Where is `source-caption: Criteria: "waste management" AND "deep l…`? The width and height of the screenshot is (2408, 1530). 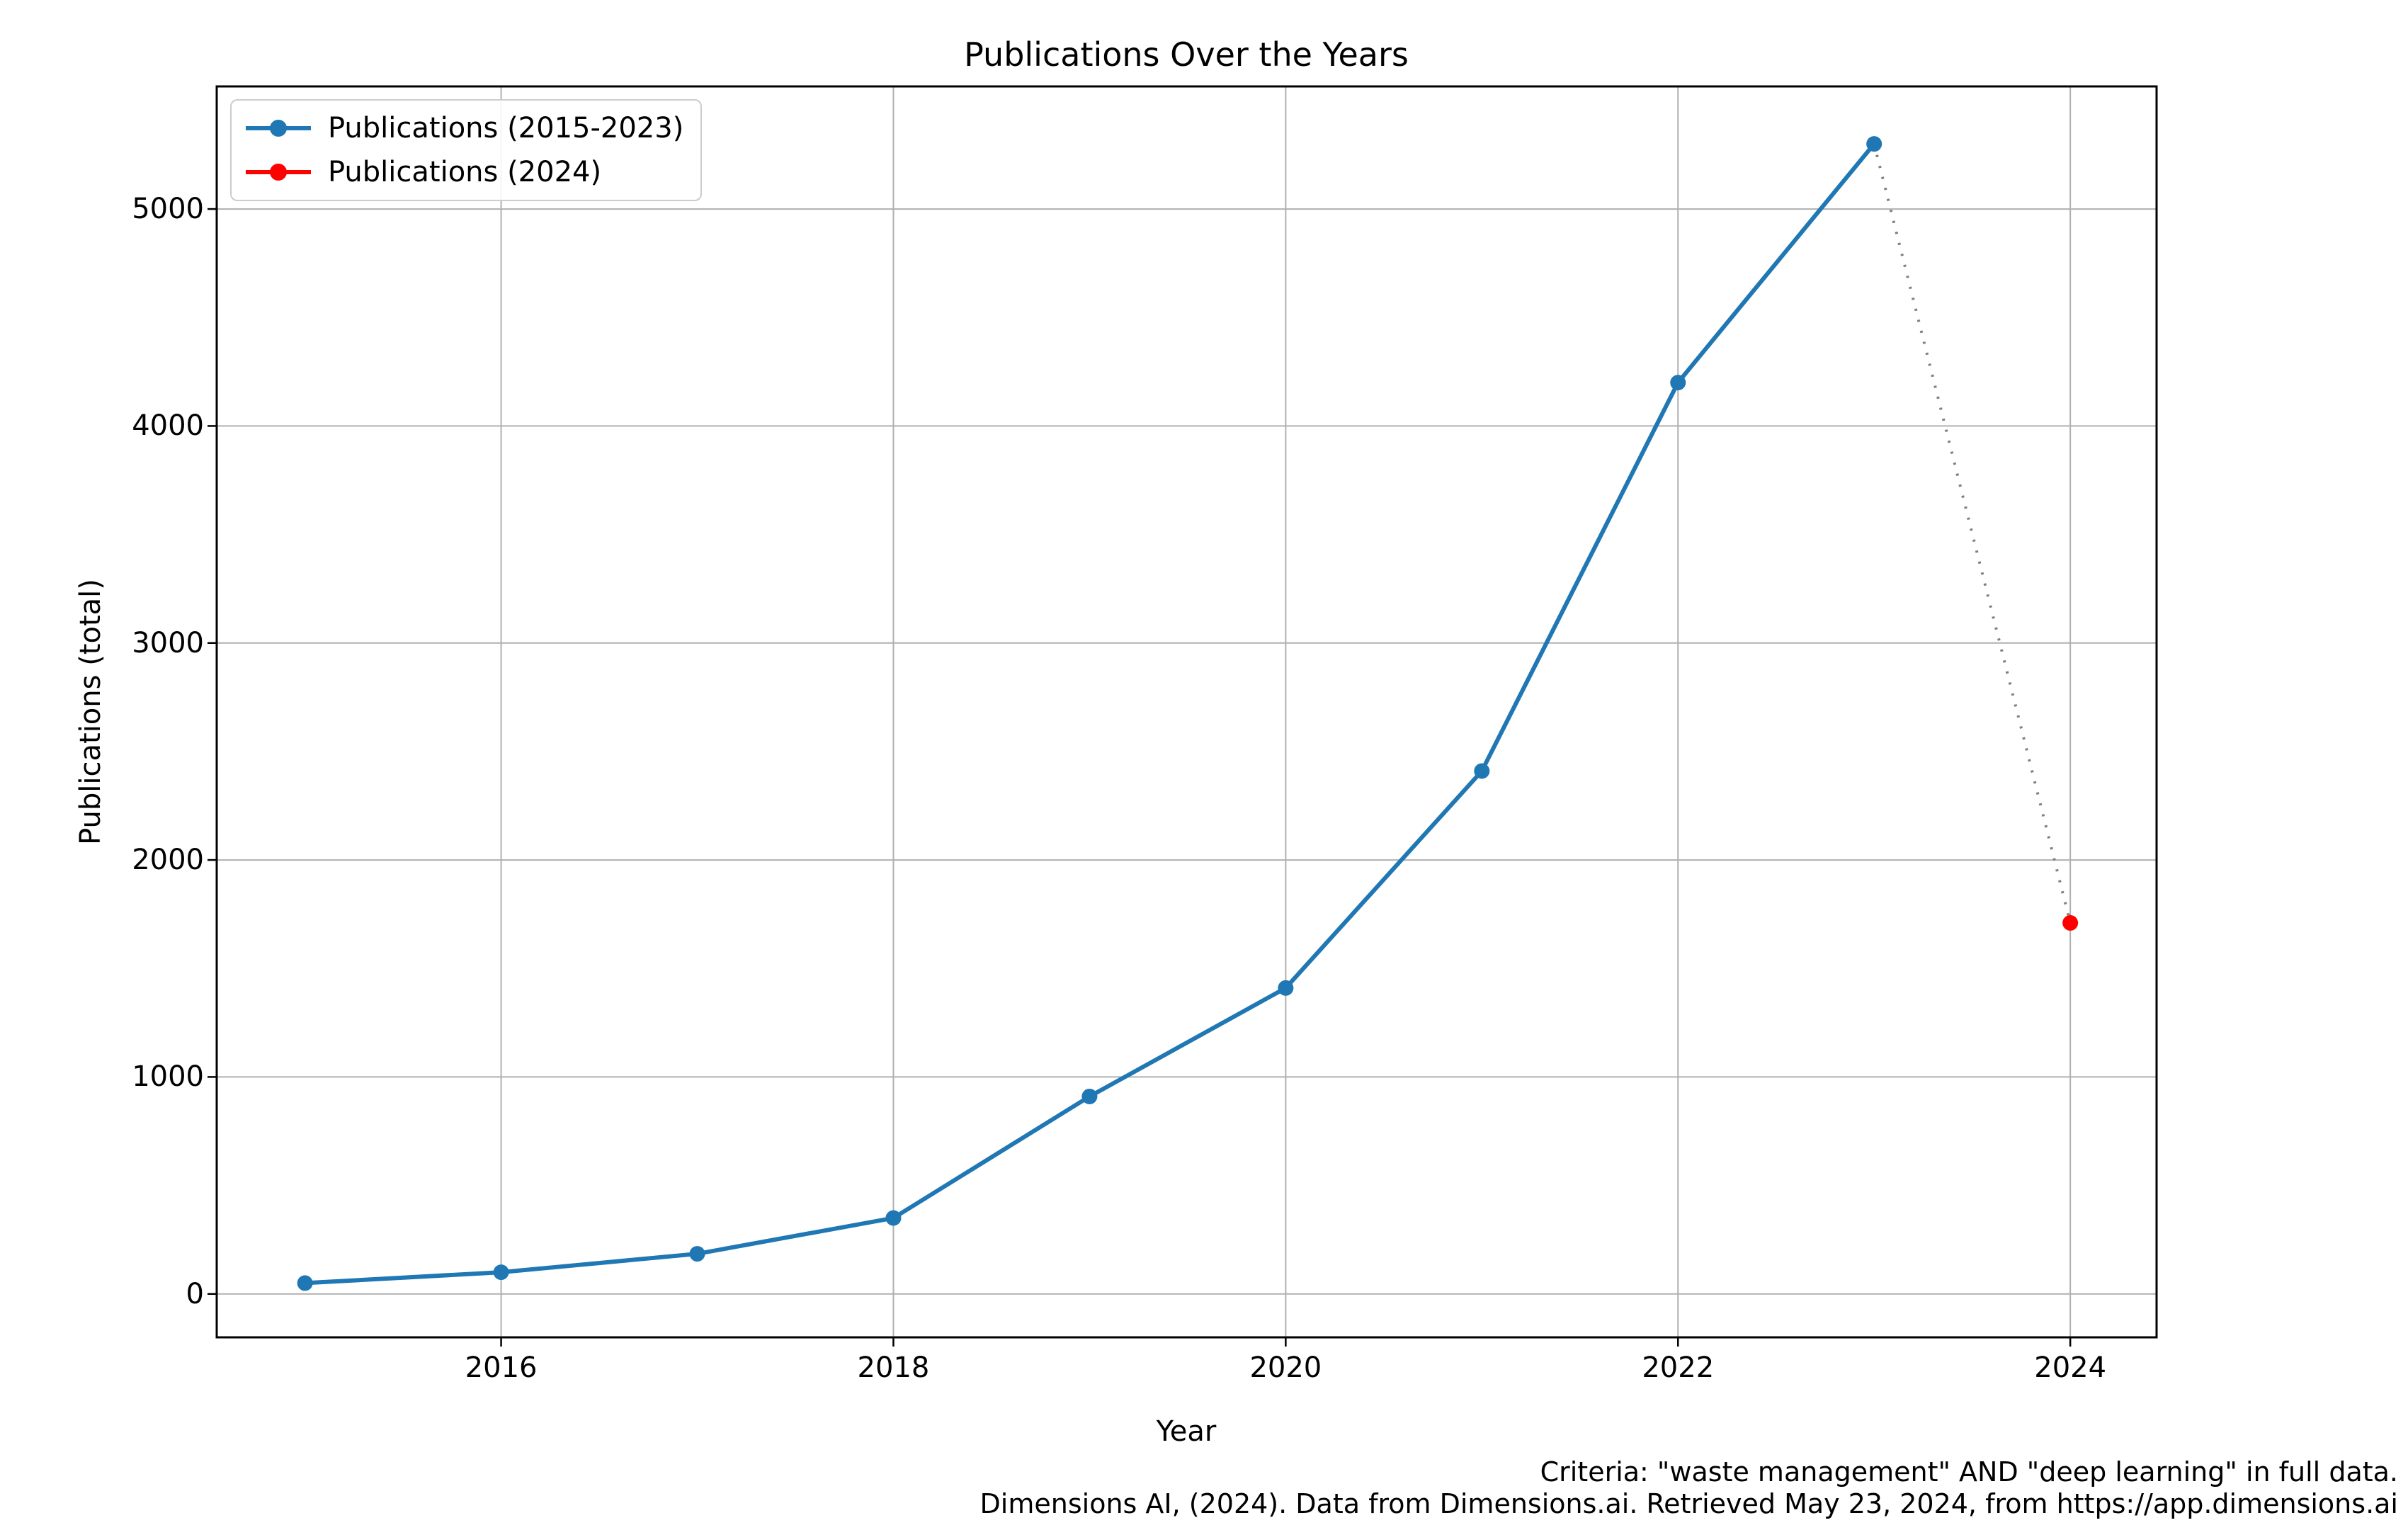
source-caption: Criteria: "waste management" AND "deep l… is located at coordinates (1689, 1488).